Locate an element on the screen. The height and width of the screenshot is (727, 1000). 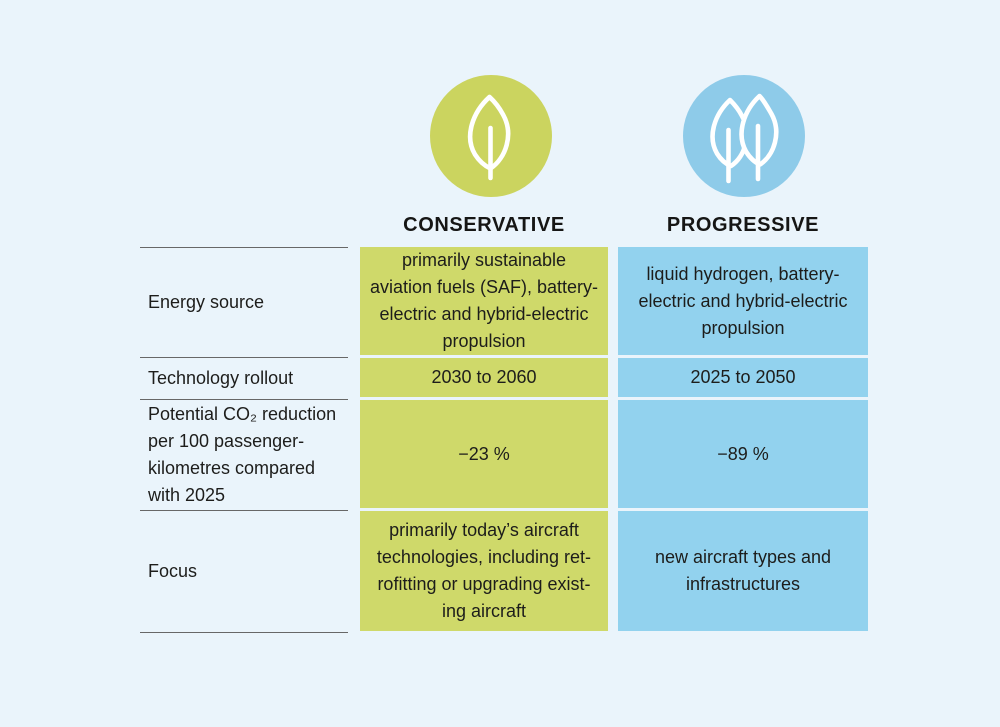
progressive-column-header: PROGRESSIVE is located at coordinates (743, 225).